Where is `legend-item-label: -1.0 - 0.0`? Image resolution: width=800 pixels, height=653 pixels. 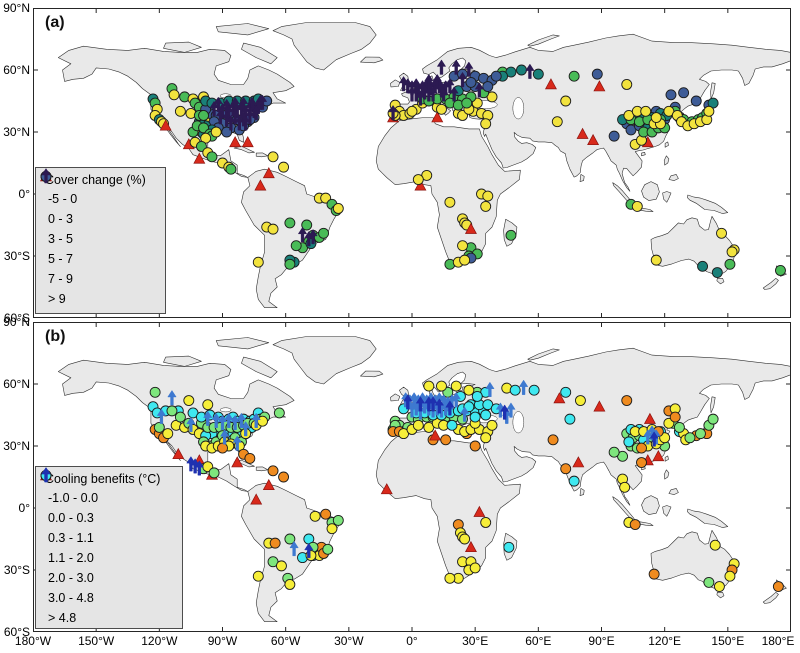
legend-item-label: -1.0 - 0.0 is located at coordinates (73, 498).